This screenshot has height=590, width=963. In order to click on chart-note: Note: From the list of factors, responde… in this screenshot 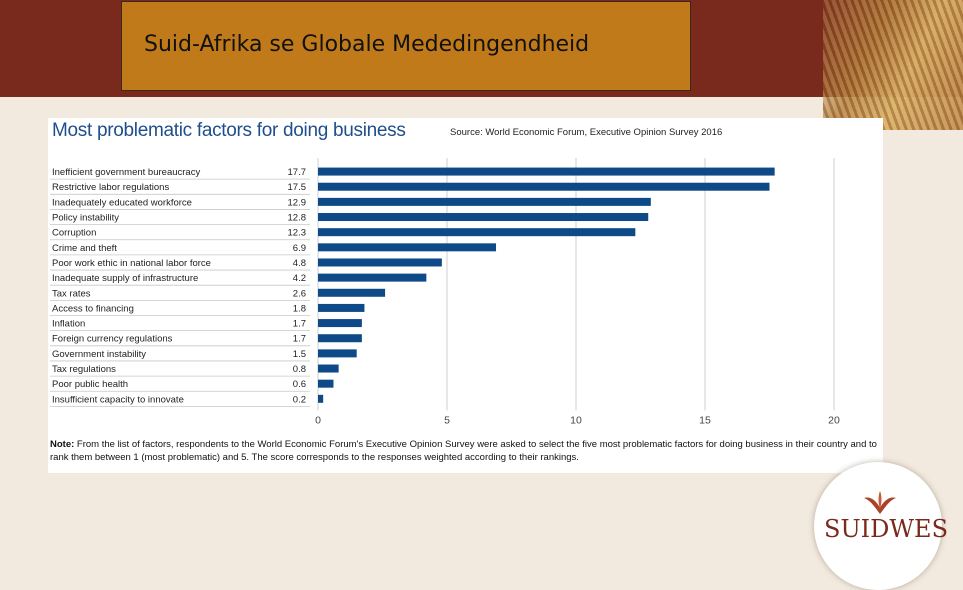, I will do `click(465, 451)`.